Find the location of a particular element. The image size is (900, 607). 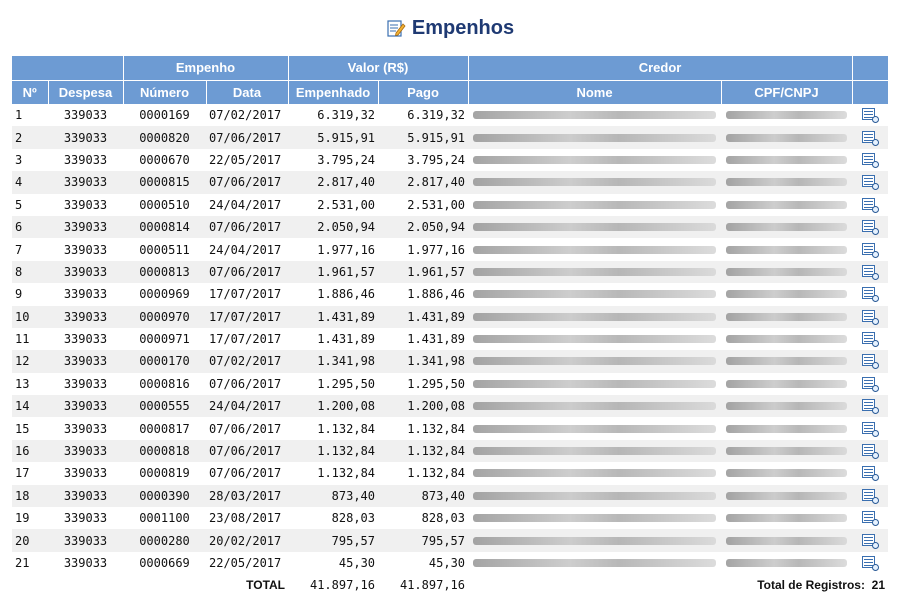

row-numero-ordem: 21 is located at coordinates (22, 563).